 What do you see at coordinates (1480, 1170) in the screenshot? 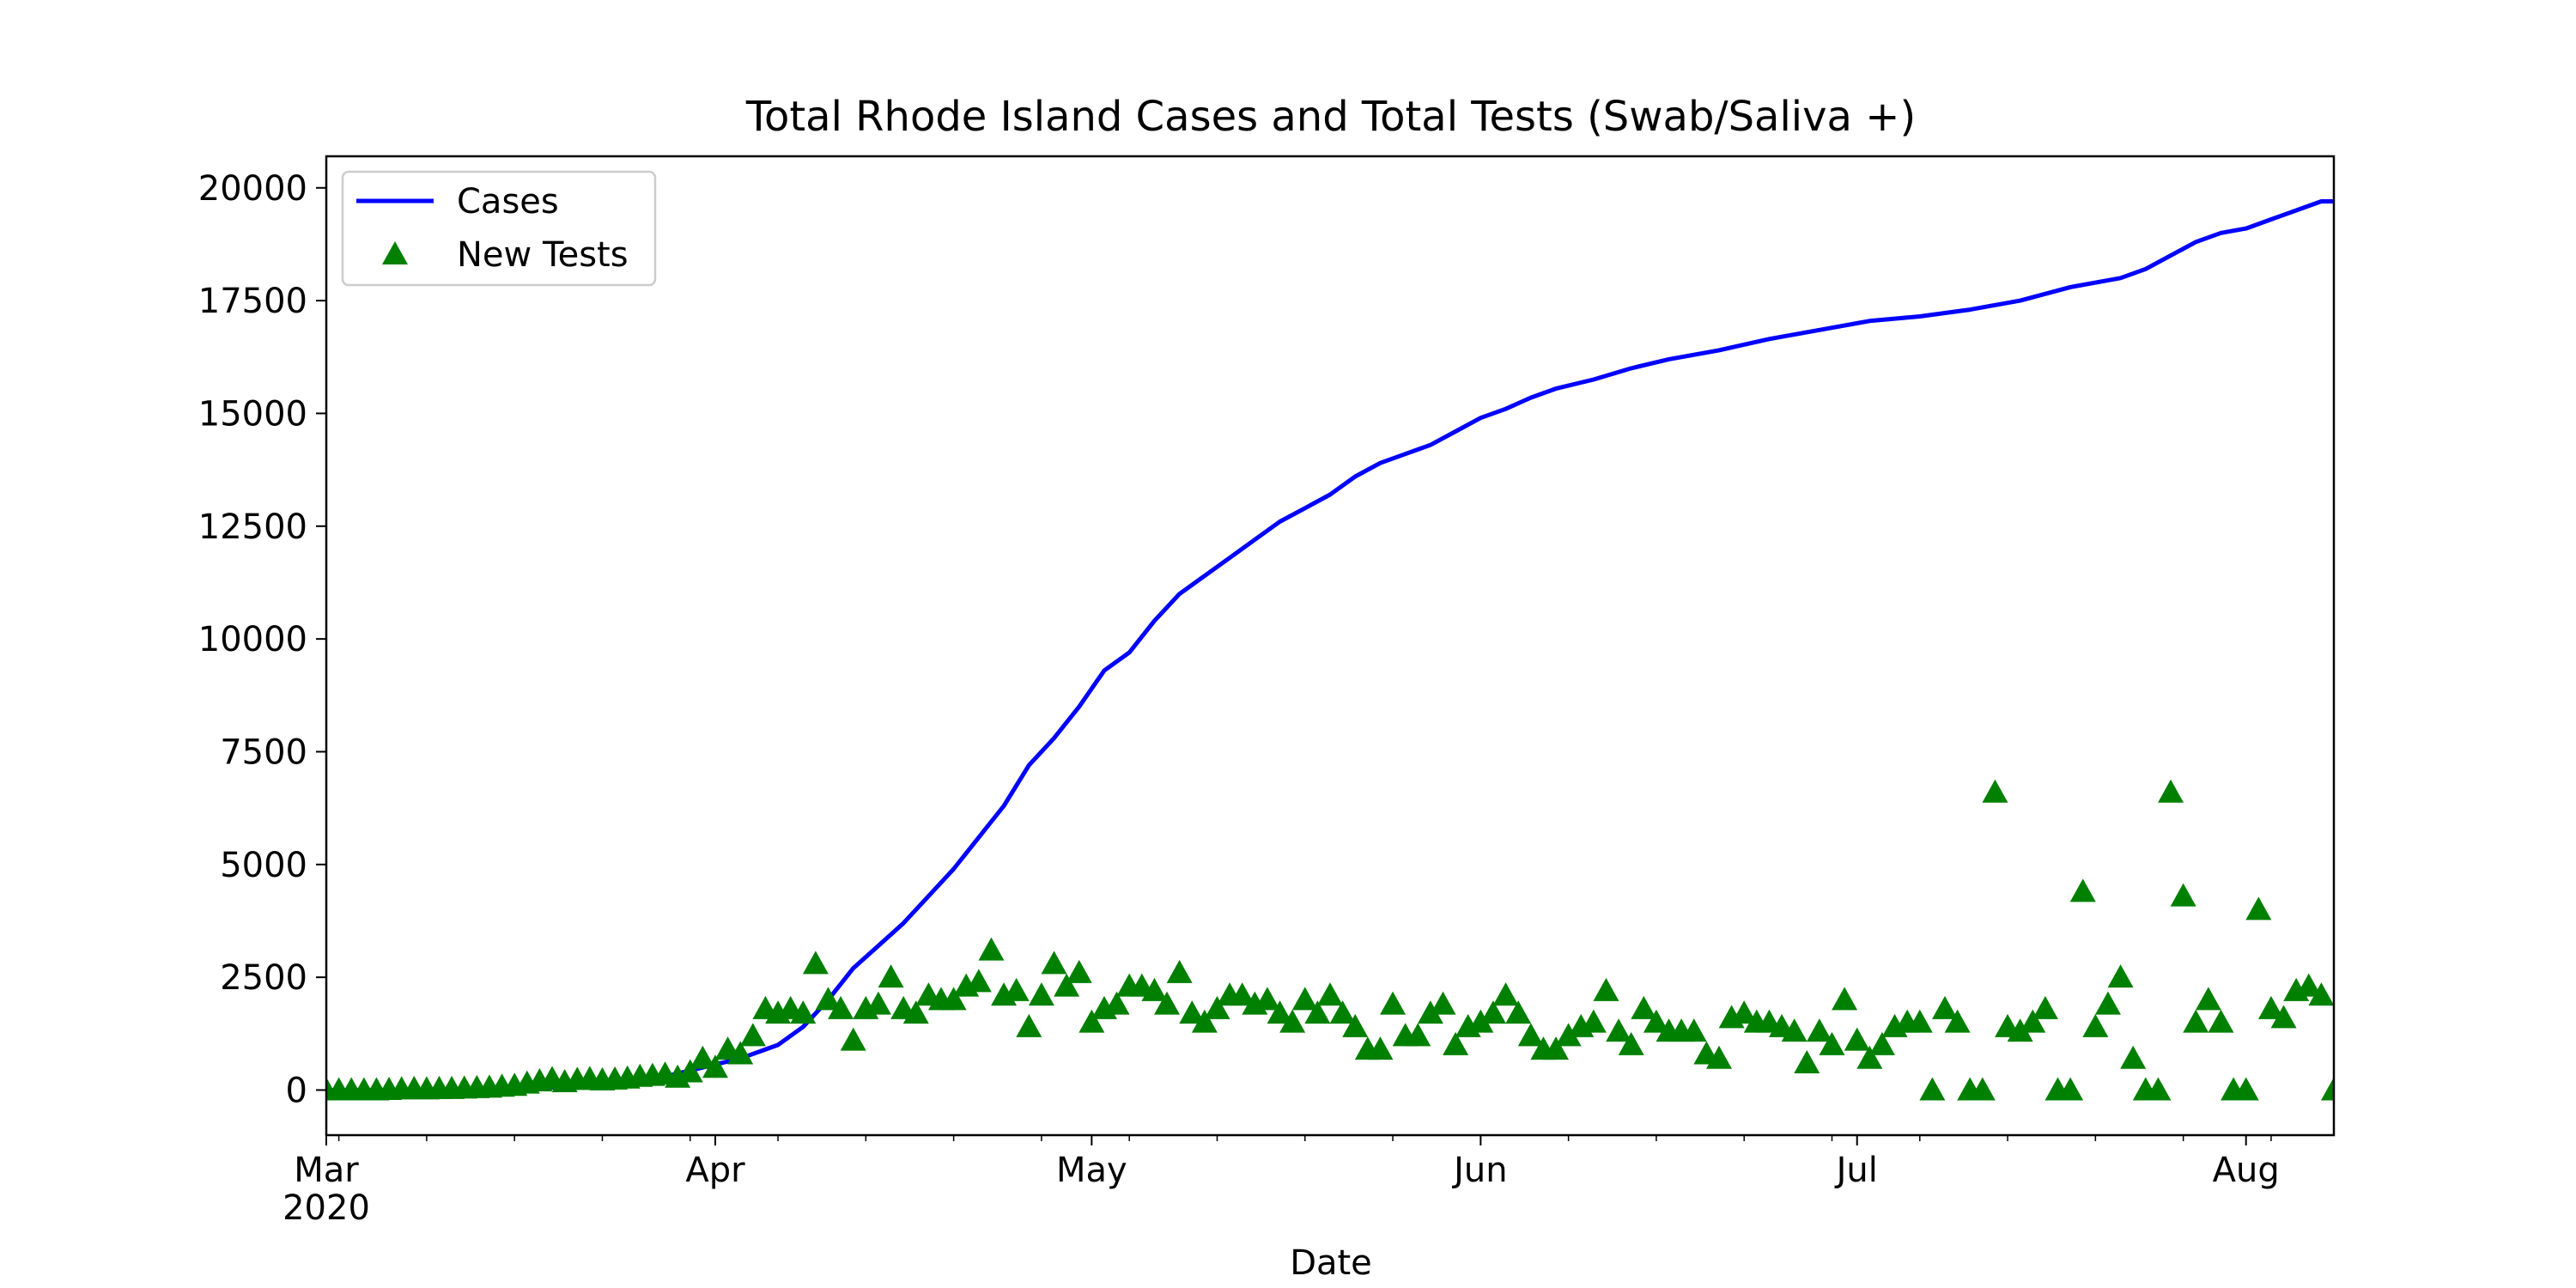
I see `x-tick-label: Jun` at bounding box center [1480, 1170].